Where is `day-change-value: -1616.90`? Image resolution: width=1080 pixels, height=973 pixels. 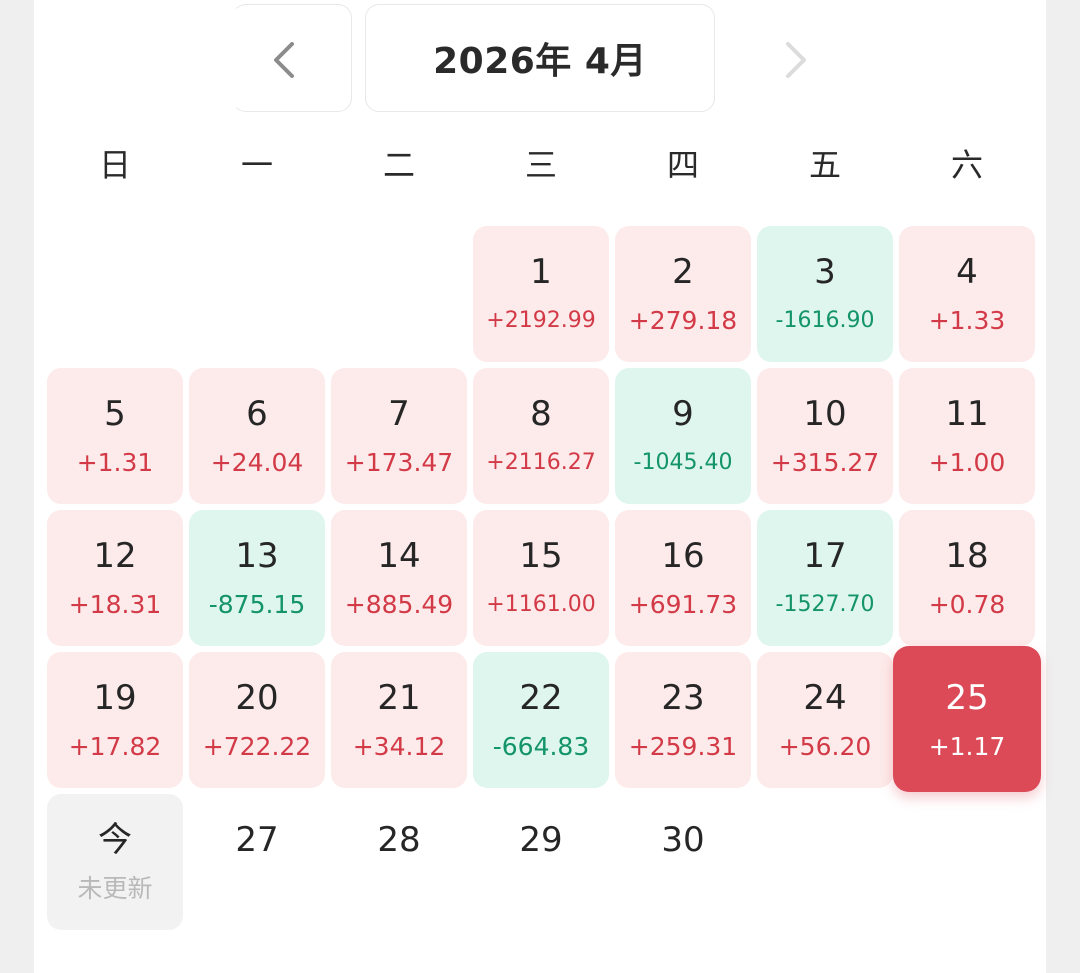 day-change-value: -1616.90 is located at coordinates (825, 320).